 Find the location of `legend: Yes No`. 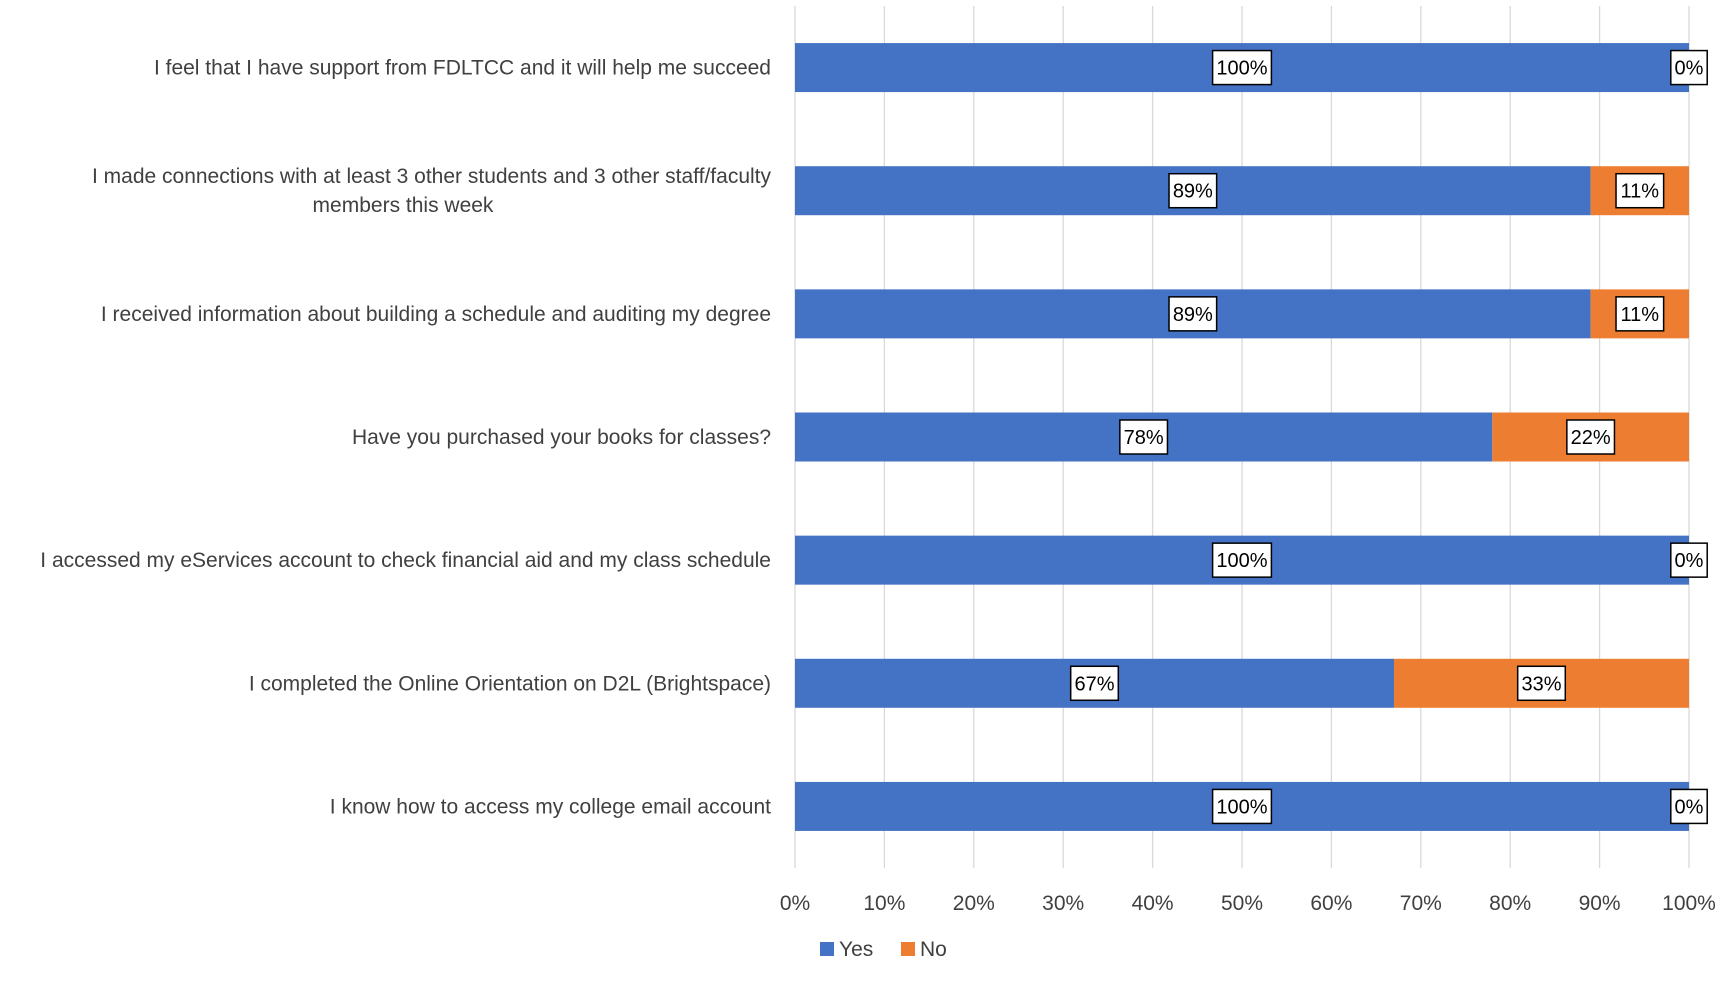

legend: Yes No is located at coordinates (883, 949).